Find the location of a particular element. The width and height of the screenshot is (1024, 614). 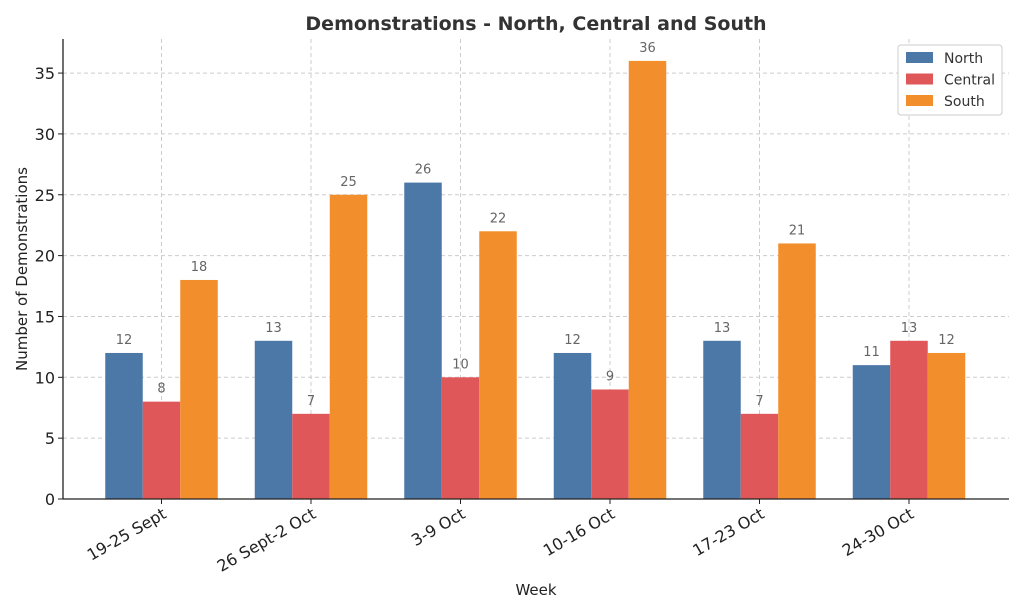

data-label-north-26-sept-2-oct: 13 is located at coordinates (273, 328).